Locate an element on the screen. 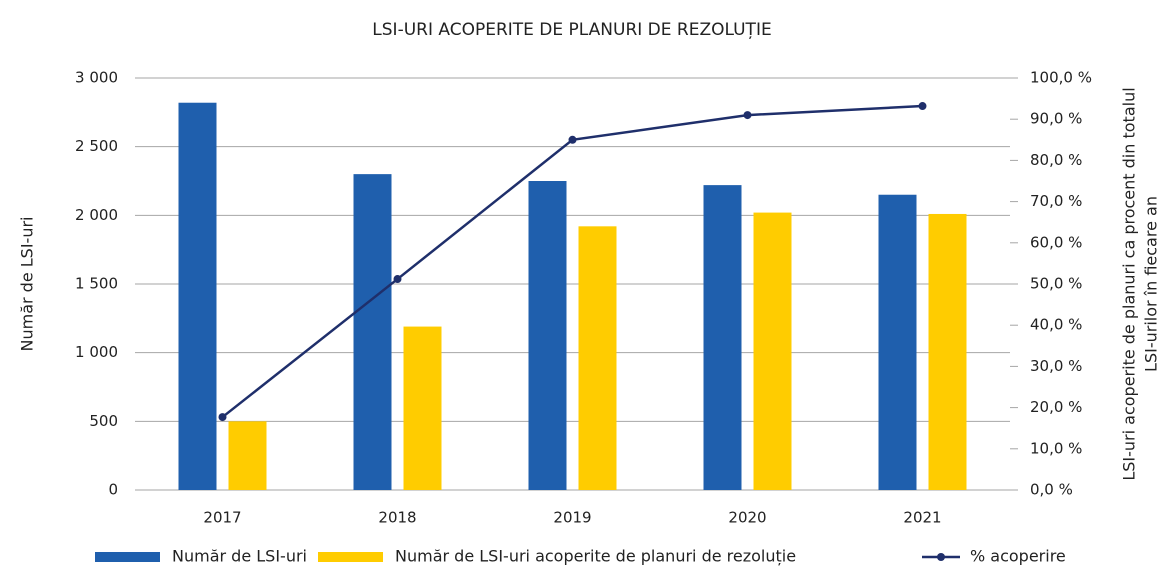 The height and width of the screenshot is (570, 1166). y-axis-label: Număr de LSI-uri is located at coordinates (27, 284).